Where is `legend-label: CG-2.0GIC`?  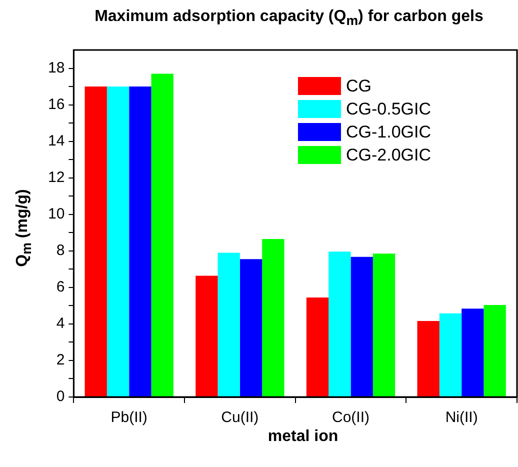
legend-label: CG-2.0GIC is located at coordinates (389, 155).